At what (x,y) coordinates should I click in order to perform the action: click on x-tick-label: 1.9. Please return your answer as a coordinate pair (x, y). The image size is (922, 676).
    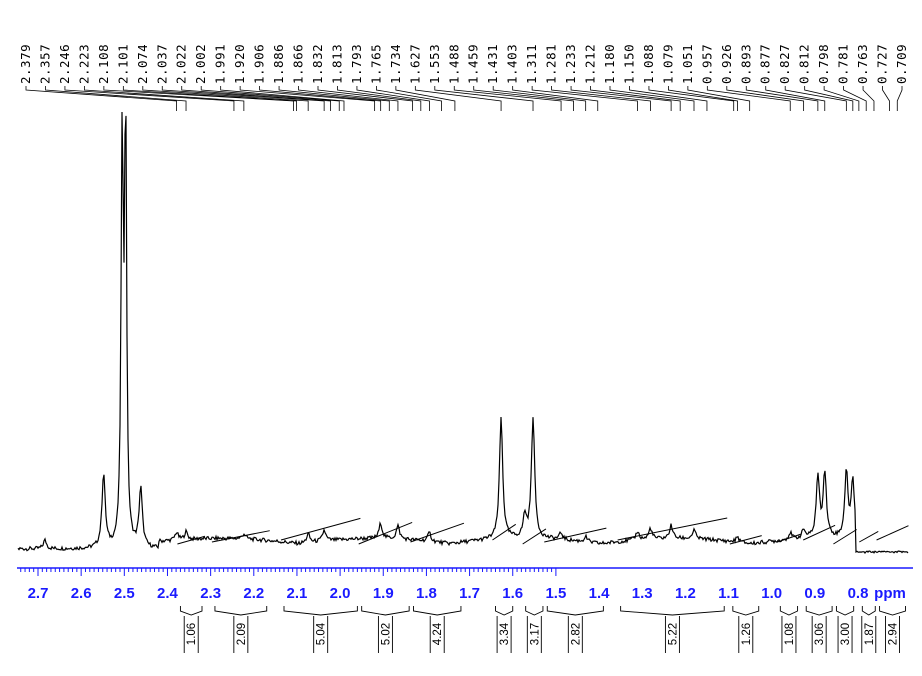
    Looking at the image, I should click on (383, 593).